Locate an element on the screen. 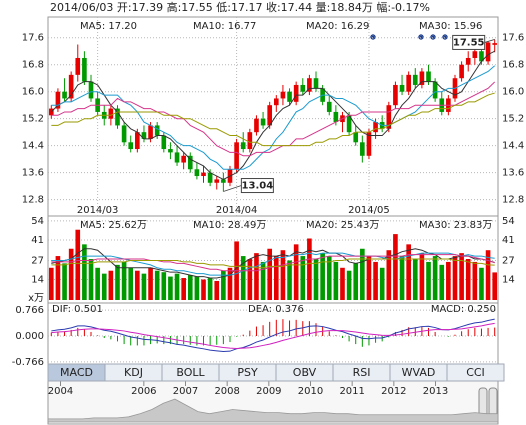  annotation-box is located at coordinates (257, 186).